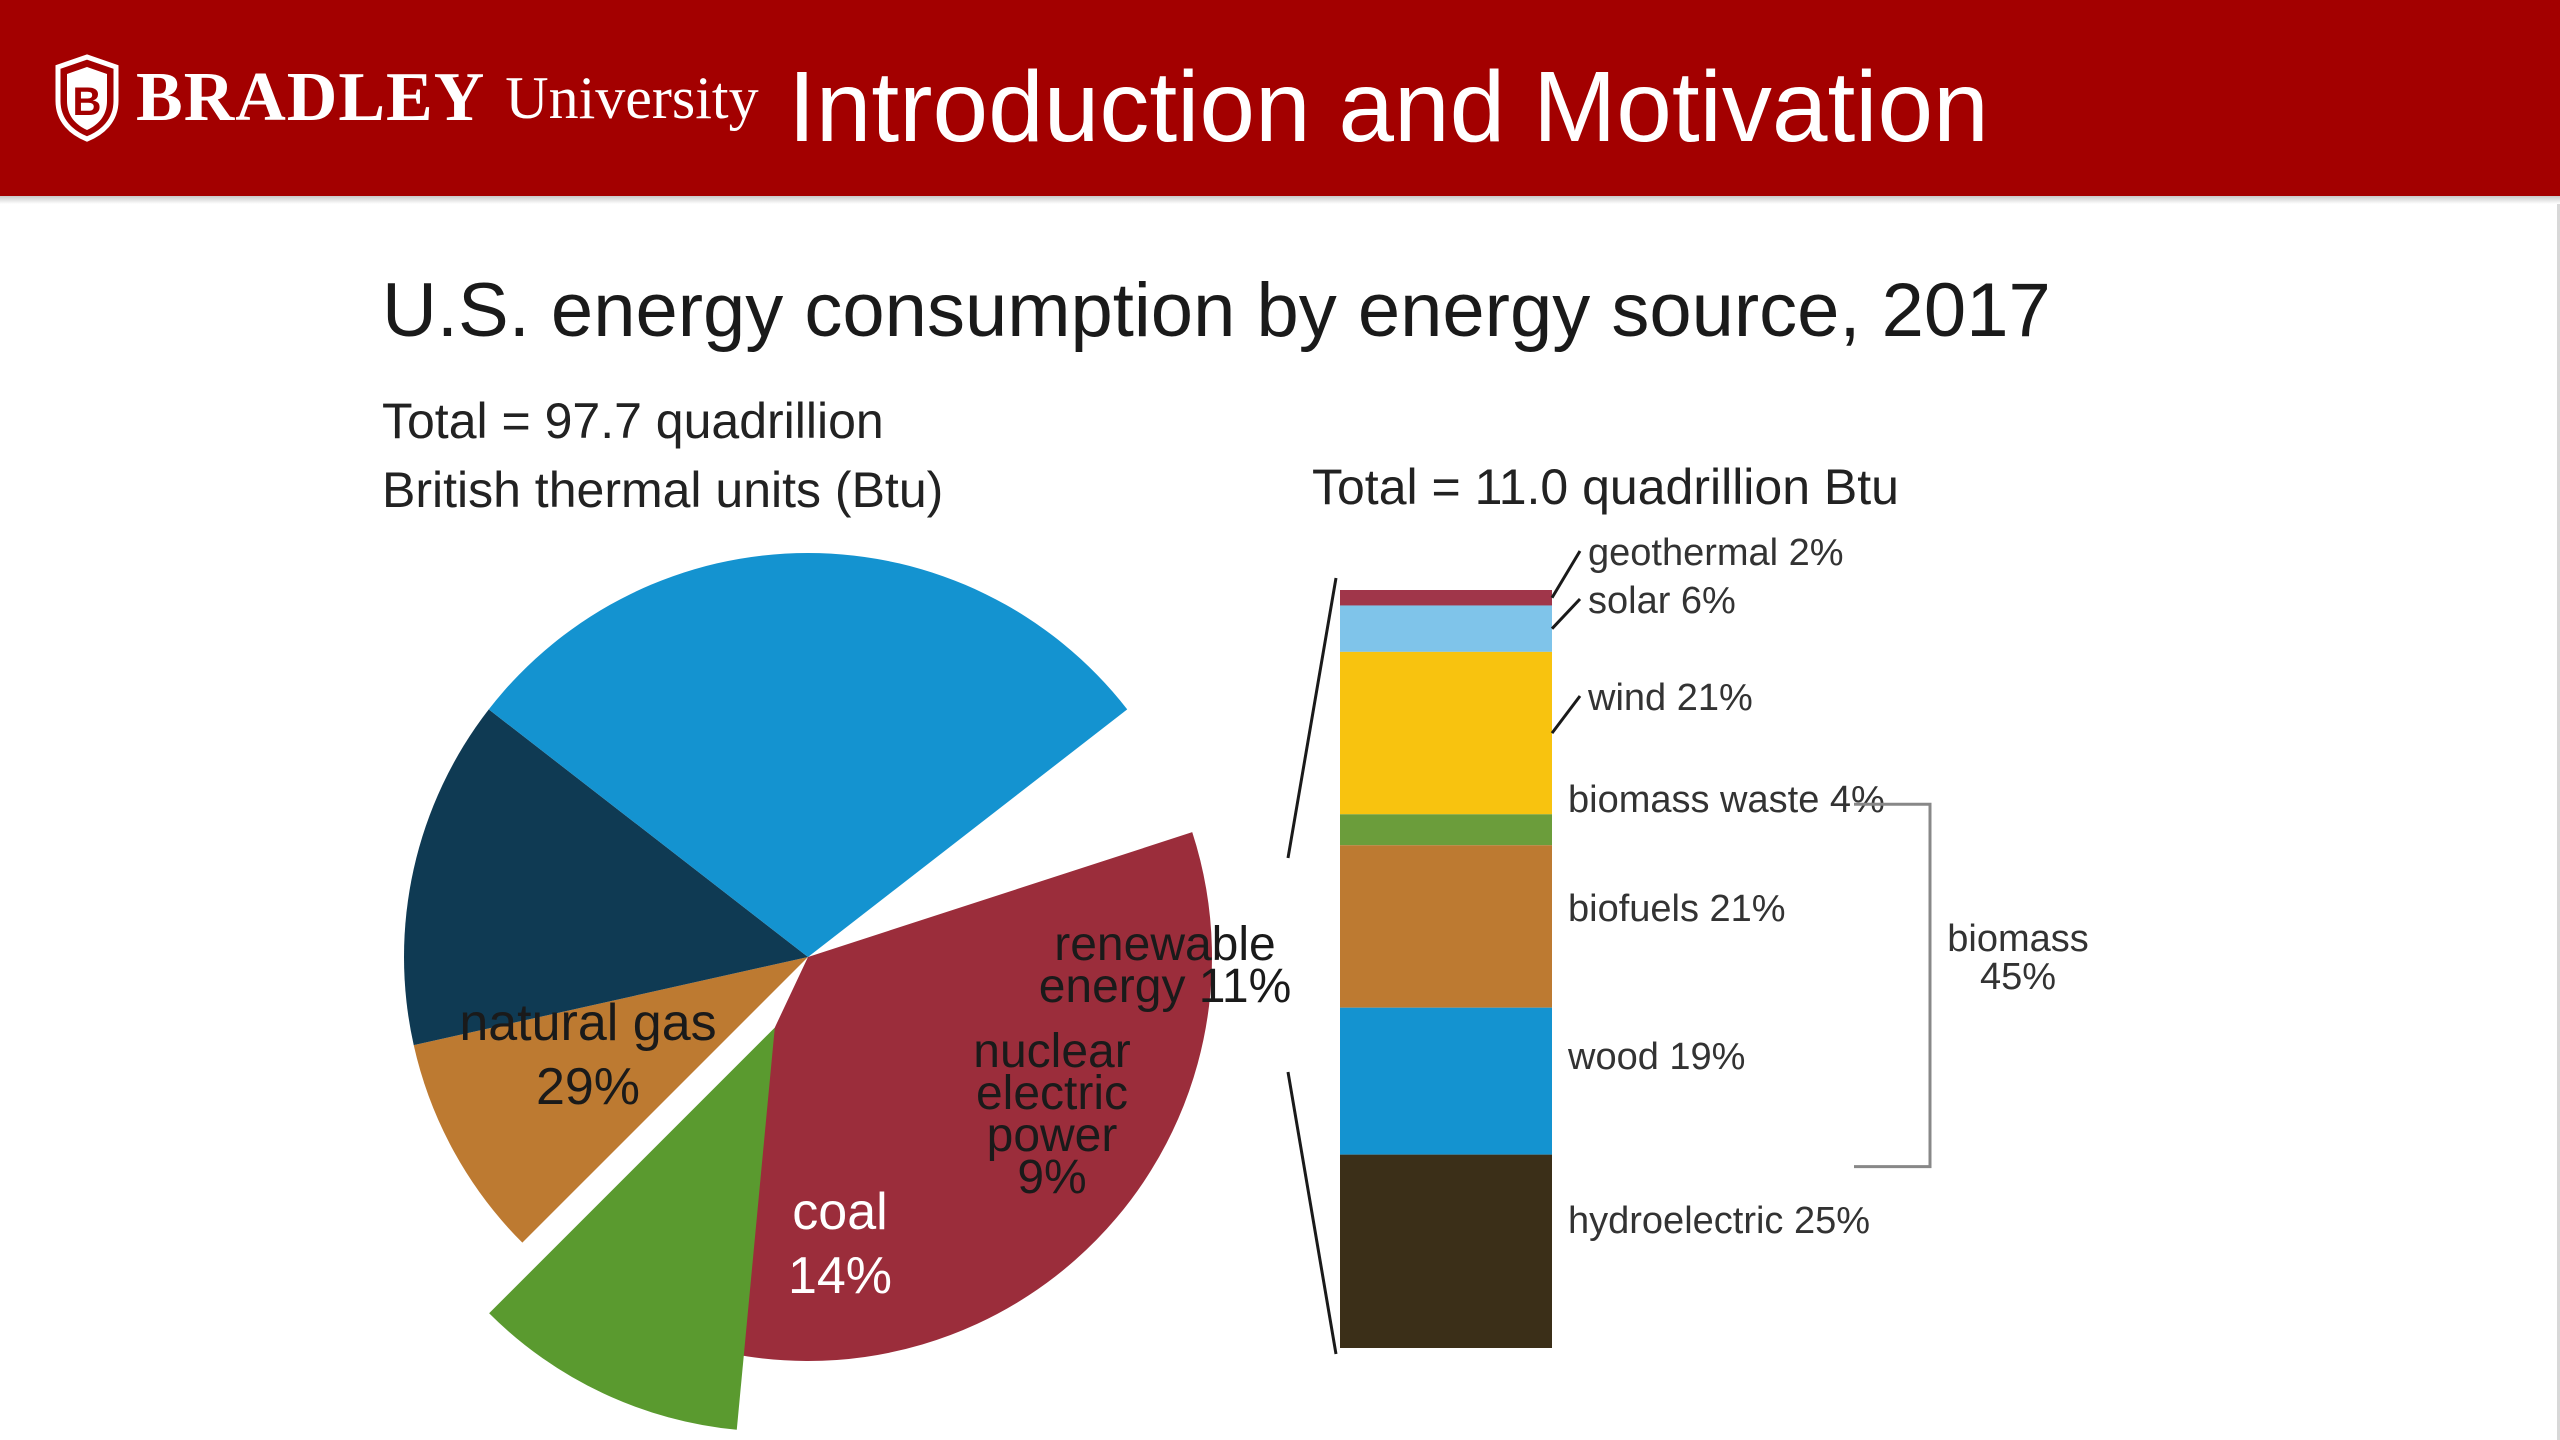 This screenshot has width=2560, height=1440. What do you see at coordinates (1726, 800) in the screenshot?
I see `bar-label-biomass-waste-4: biomass waste 4%` at bounding box center [1726, 800].